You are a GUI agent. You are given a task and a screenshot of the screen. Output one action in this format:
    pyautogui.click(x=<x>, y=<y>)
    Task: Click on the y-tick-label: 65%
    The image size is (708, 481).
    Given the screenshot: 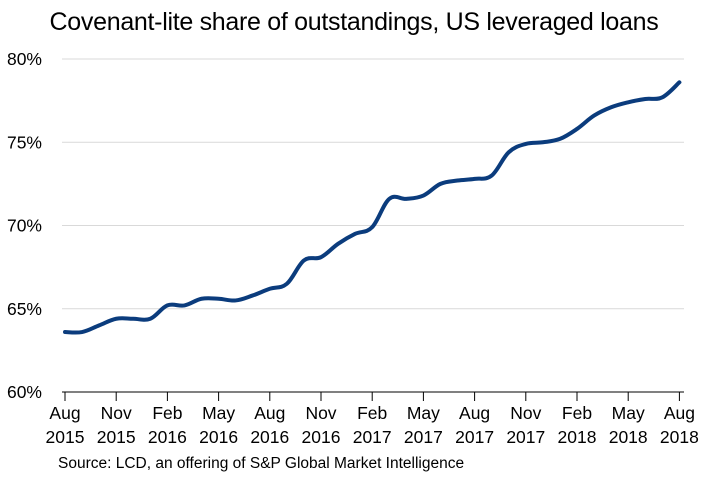 What is the action you would take?
    pyautogui.click(x=24, y=309)
    